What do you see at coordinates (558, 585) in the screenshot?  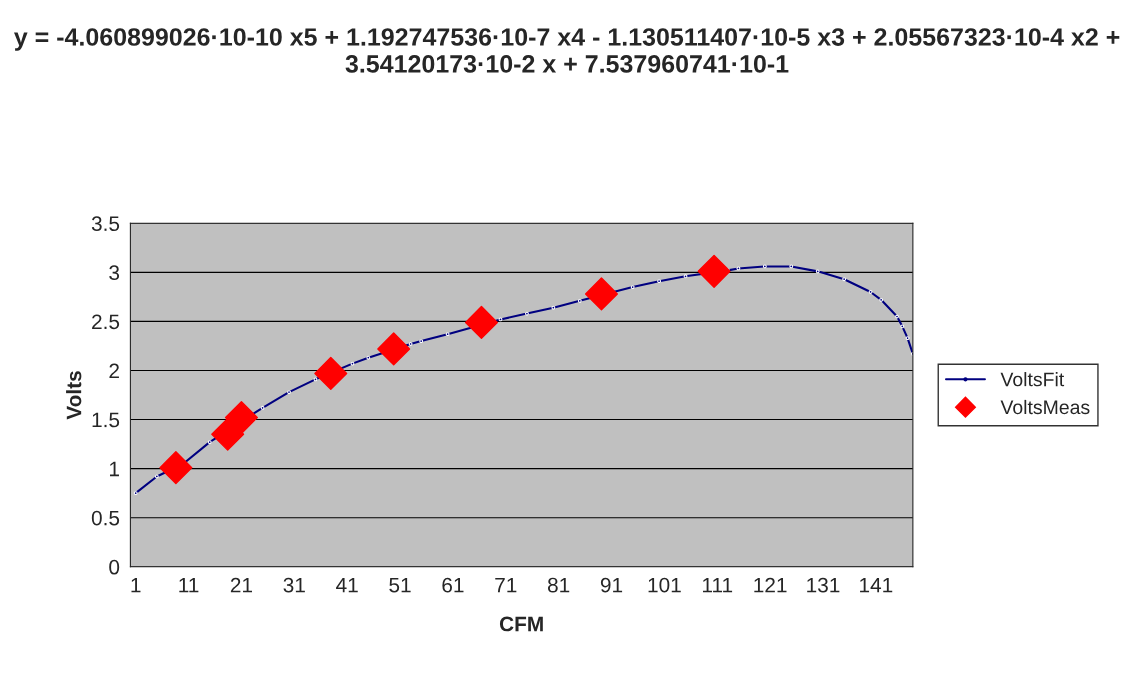 I see `x-tick-label: 81` at bounding box center [558, 585].